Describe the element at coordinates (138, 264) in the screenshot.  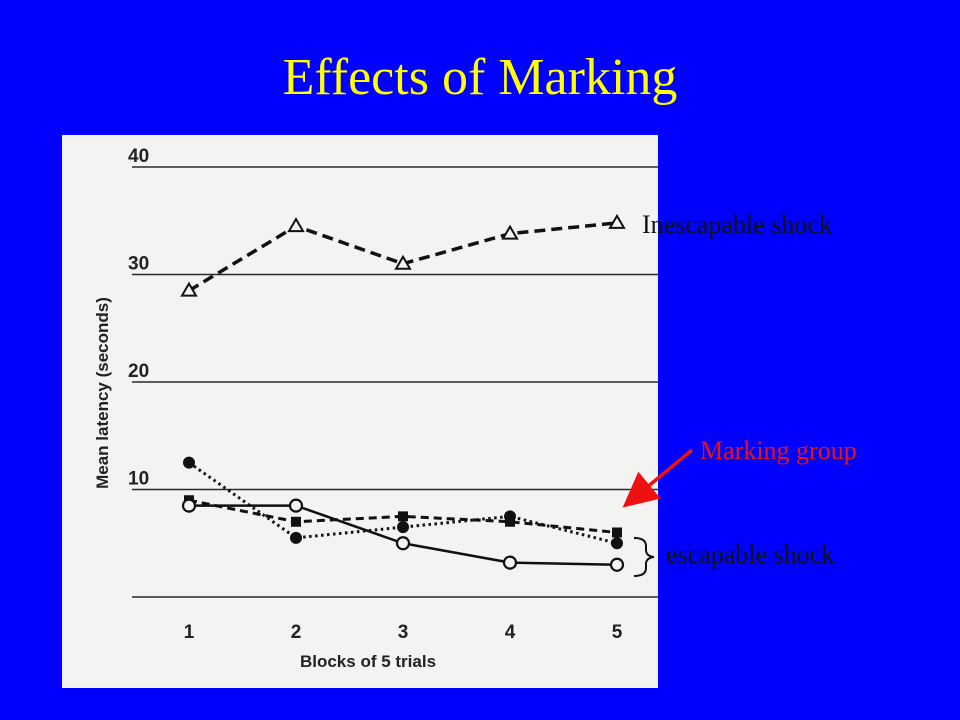
I see `y-tick-label-30: 30` at that location.